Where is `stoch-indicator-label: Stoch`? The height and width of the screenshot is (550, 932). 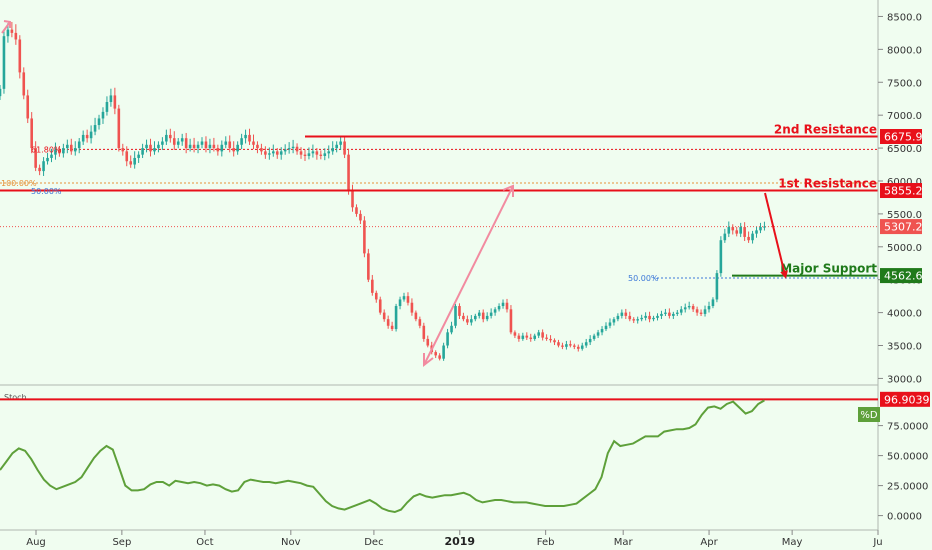 stoch-indicator-label: Stoch is located at coordinates (15, 397).